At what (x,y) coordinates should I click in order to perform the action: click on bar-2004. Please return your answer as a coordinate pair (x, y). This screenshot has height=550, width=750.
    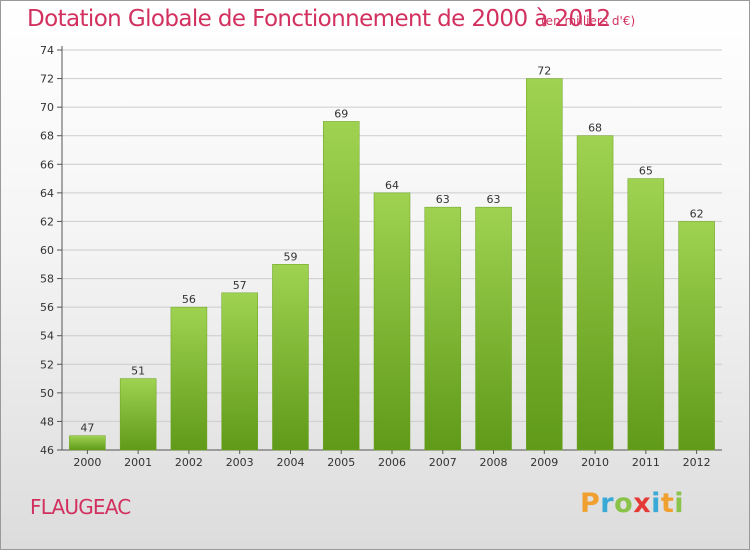
    Looking at the image, I should click on (290, 357).